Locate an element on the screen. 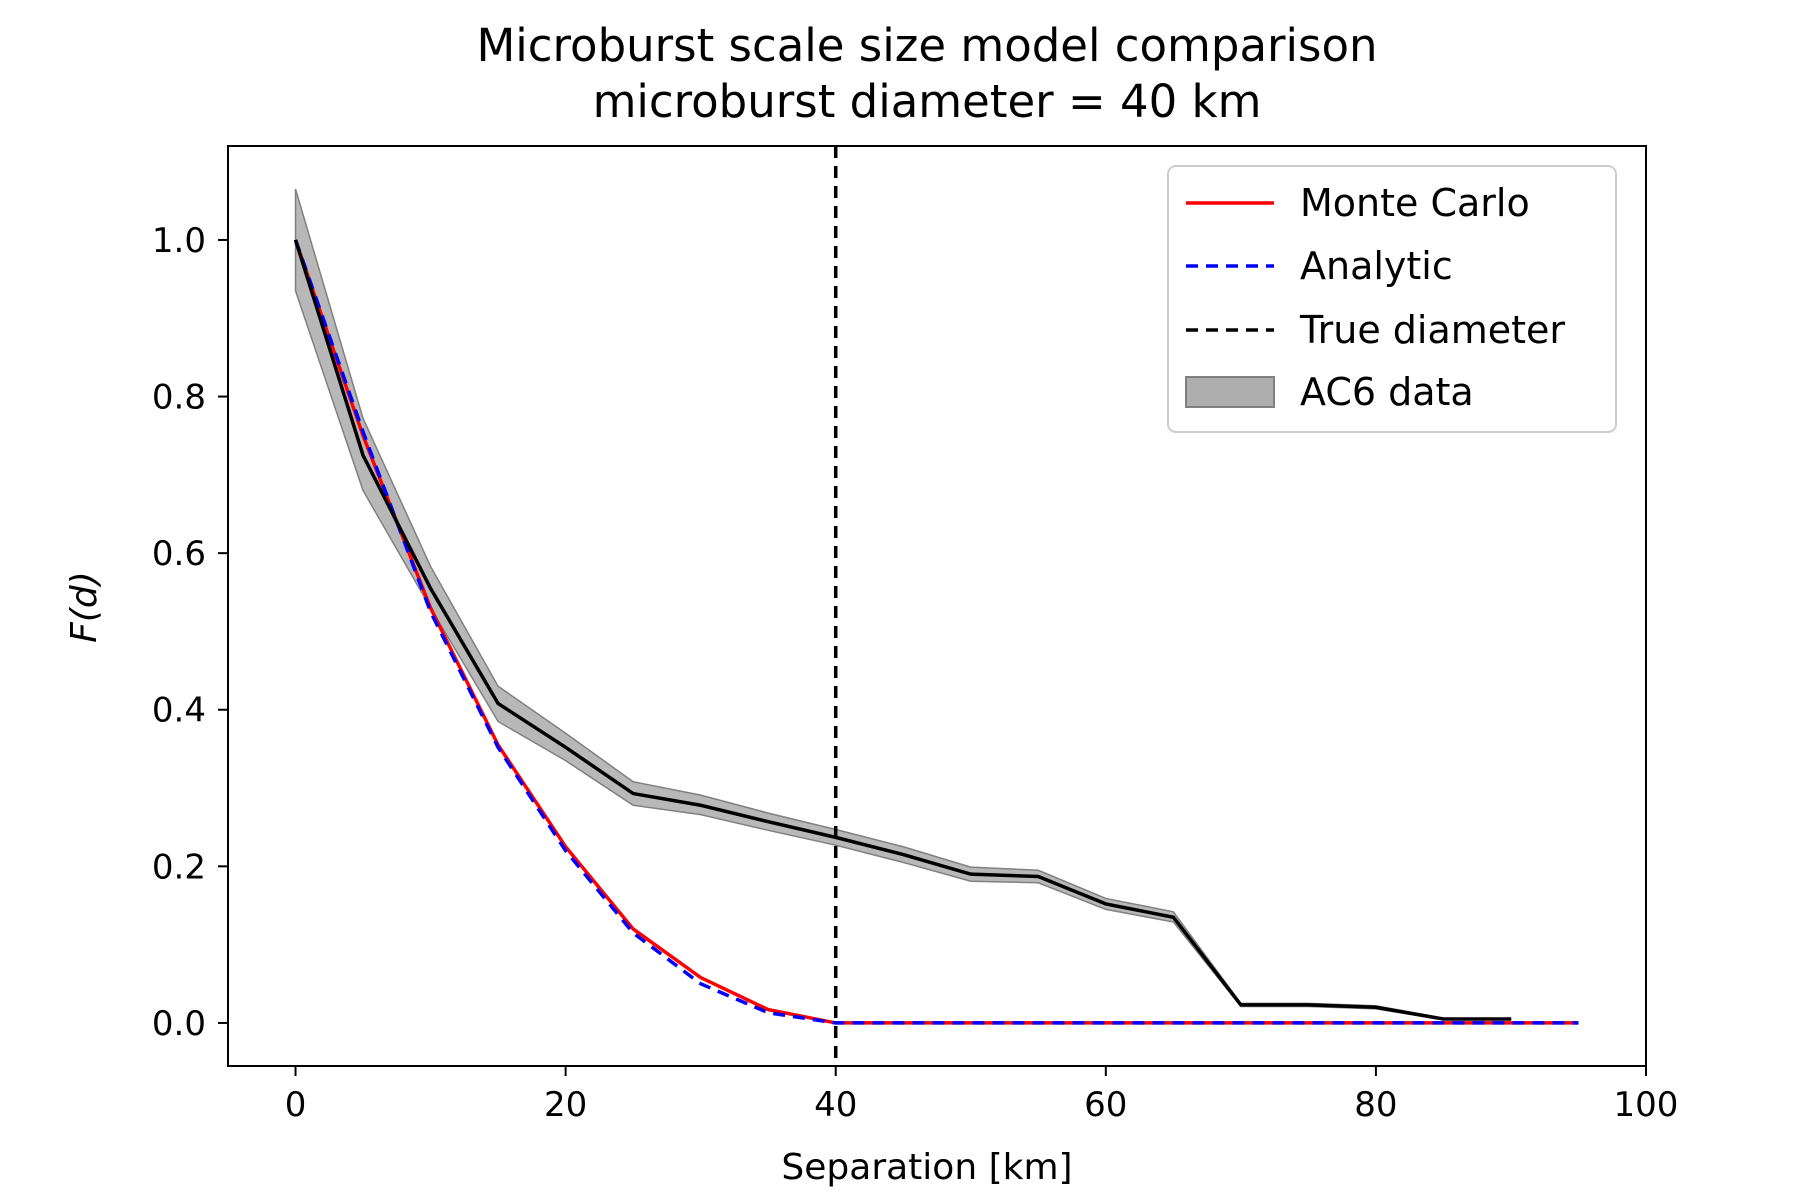 This screenshot has height=1200, width=1800. x-axis-label: Separation [km] is located at coordinates (926, 1167).